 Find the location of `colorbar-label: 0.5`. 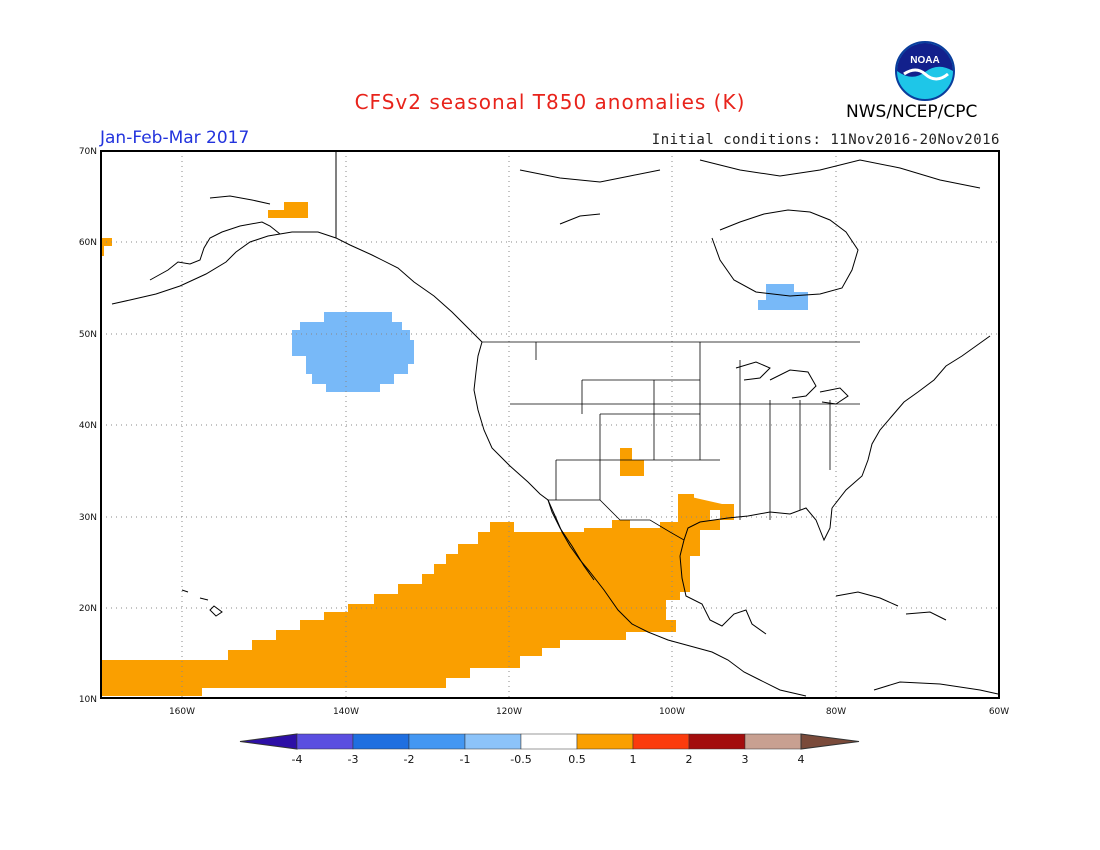

colorbar-label: 0.5 is located at coordinates (577, 759).